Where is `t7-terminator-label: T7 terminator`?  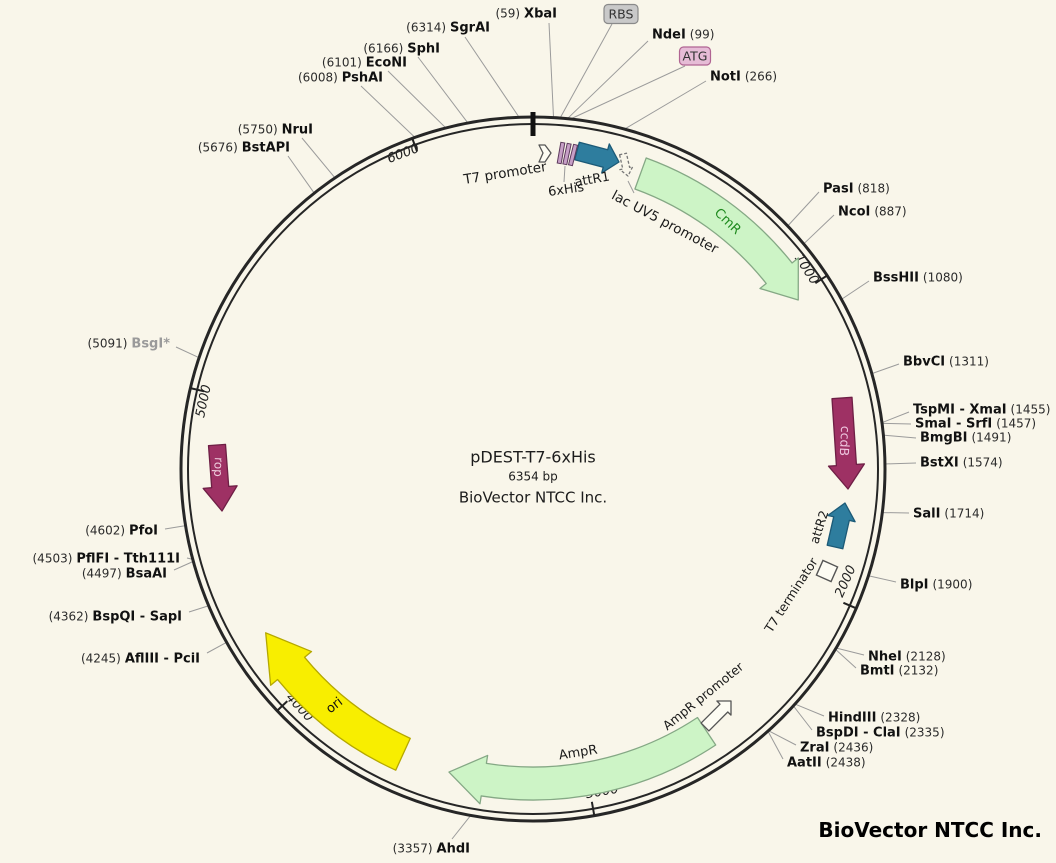 t7-terminator-label: T7 terminator is located at coordinates (791, 595).